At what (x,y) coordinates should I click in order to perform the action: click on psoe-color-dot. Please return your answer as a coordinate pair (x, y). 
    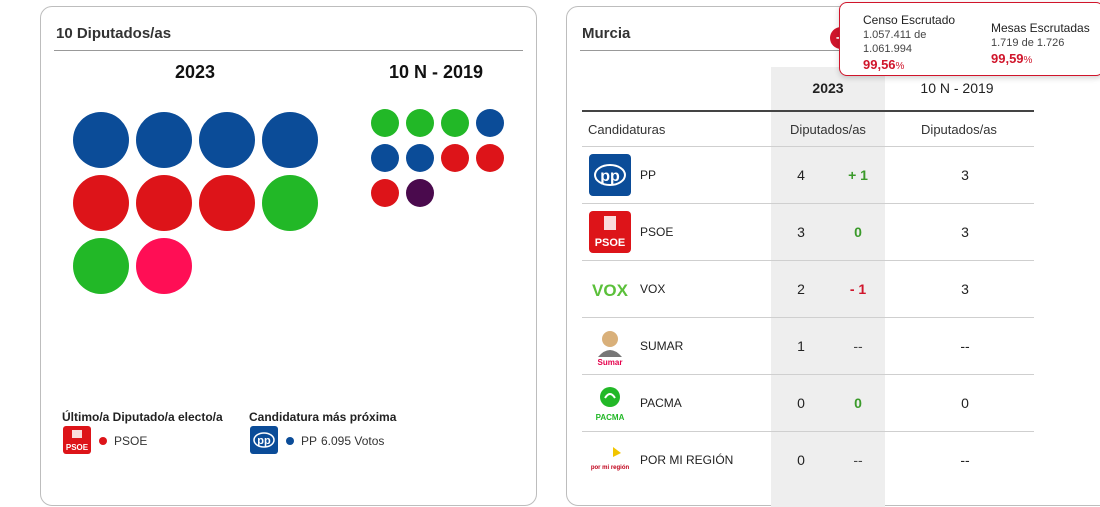
    Looking at the image, I should click on (103, 441).